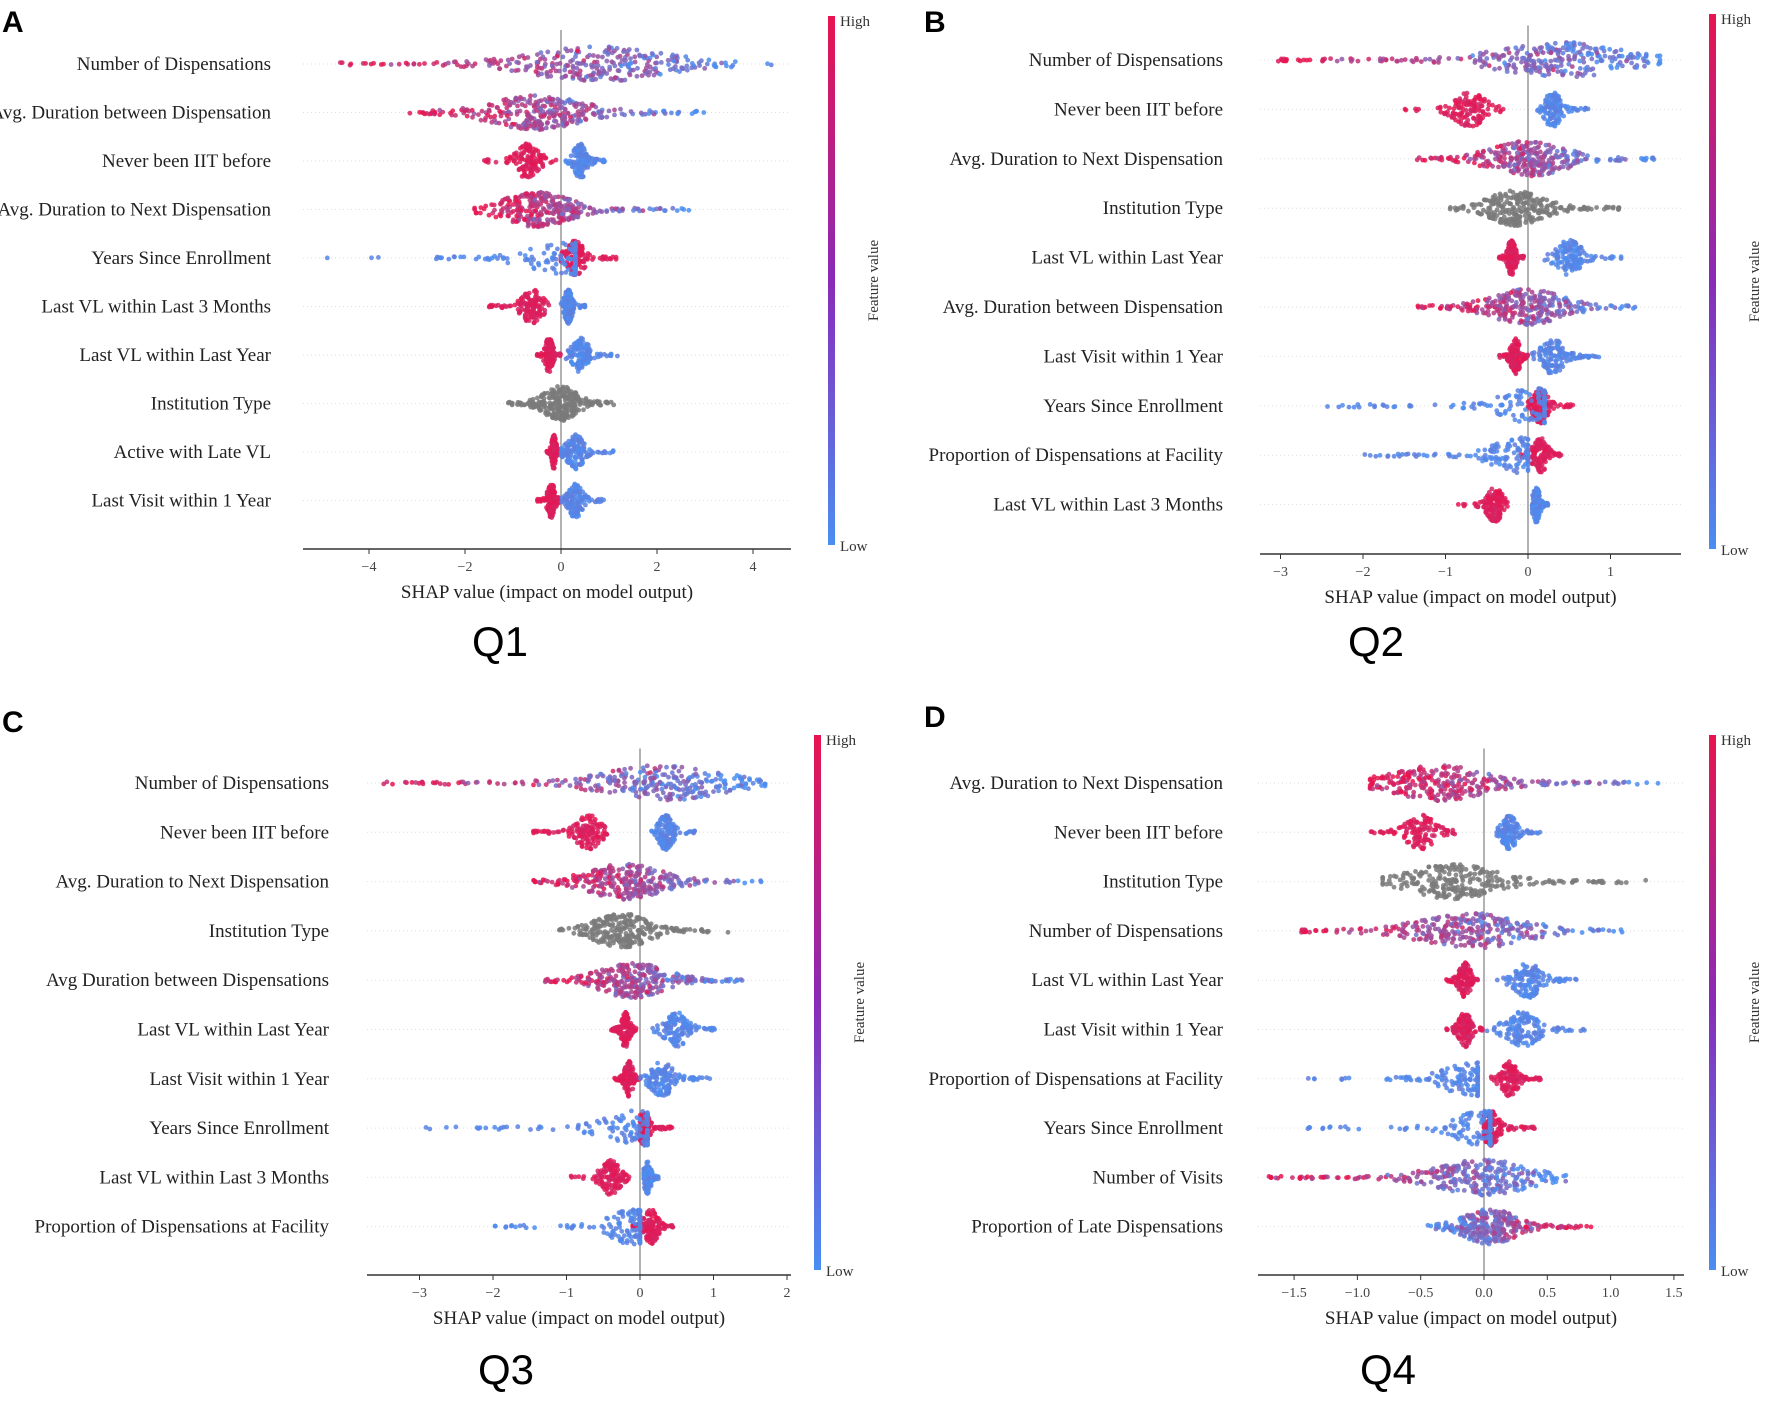 This screenshot has width=1772, height=1404. I want to click on feature-label: Last VL within Last Year, so click(175, 355).